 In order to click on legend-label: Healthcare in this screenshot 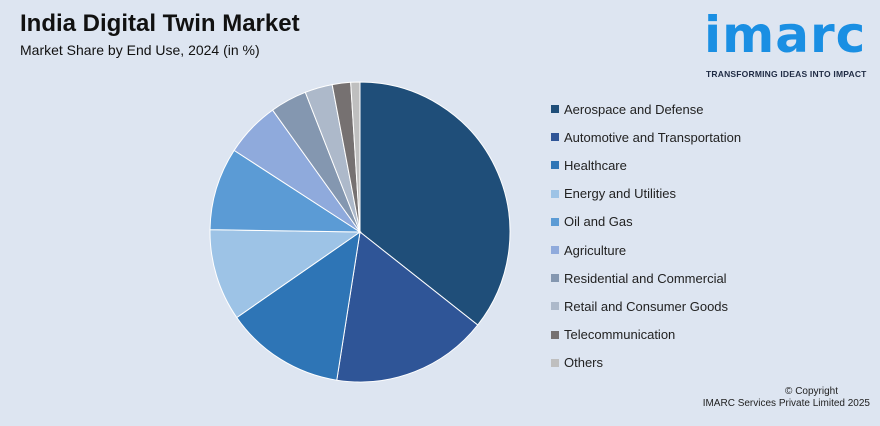, I will do `click(595, 165)`.